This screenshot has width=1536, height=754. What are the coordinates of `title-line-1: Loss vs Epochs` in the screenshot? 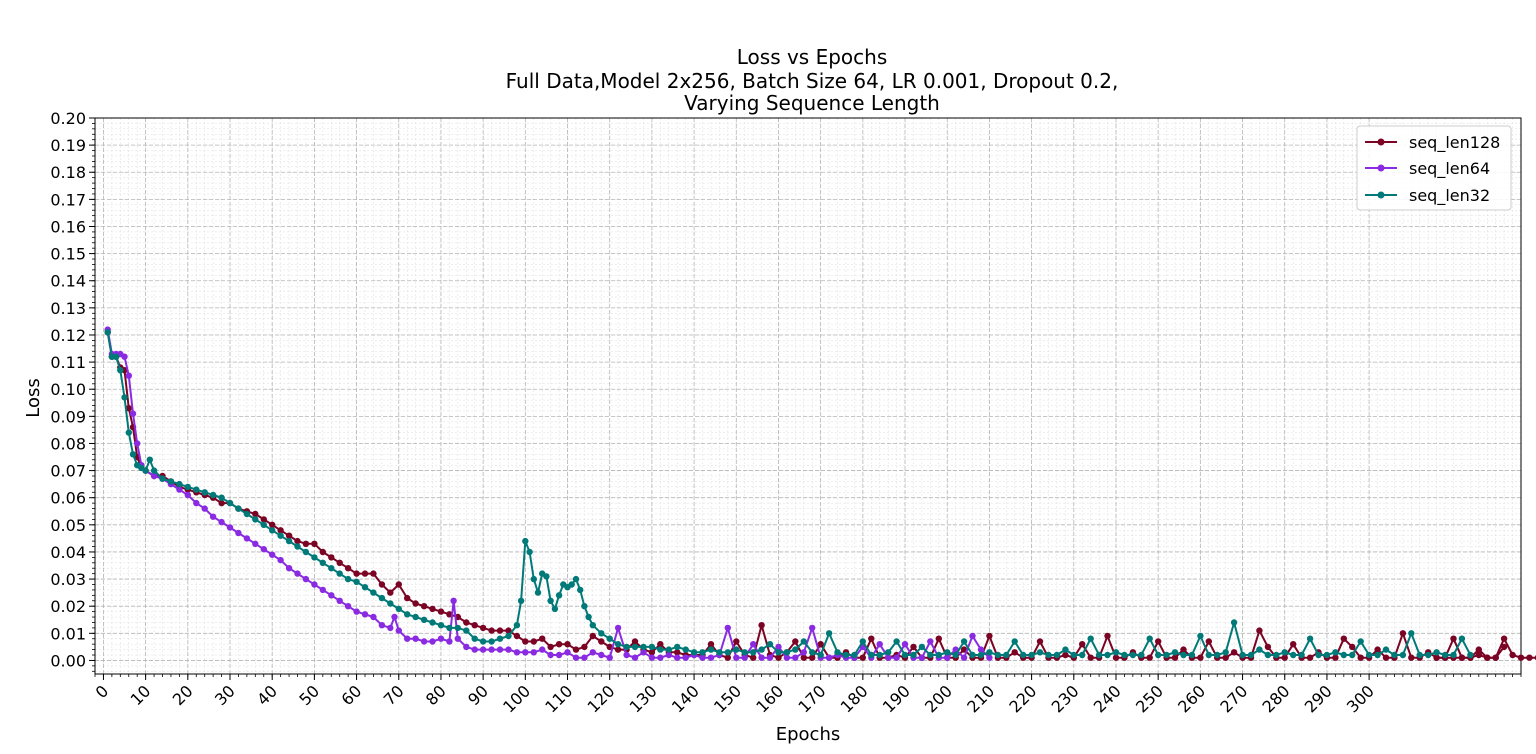 It's located at (812, 57).